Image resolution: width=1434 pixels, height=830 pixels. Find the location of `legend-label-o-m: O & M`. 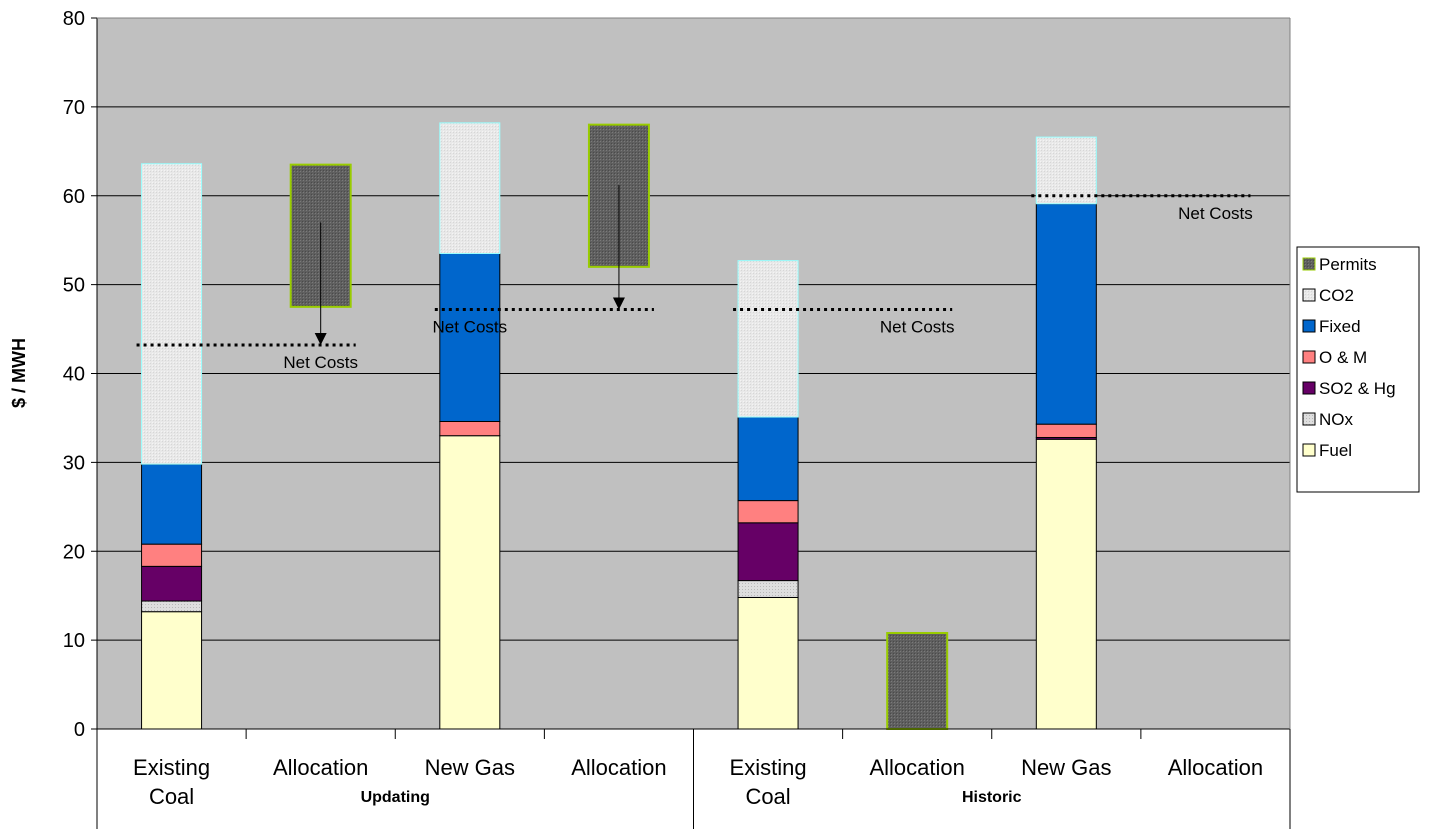

legend-label-o-m: O & M is located at coordinates (1343, 357).